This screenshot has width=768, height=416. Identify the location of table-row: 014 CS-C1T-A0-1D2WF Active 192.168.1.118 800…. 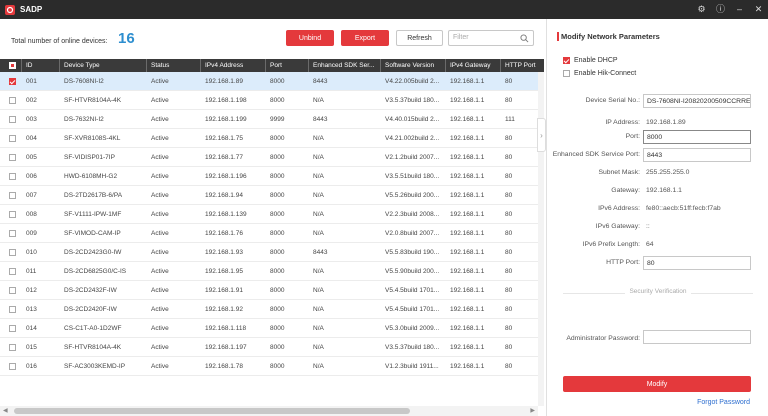
(269, 328).